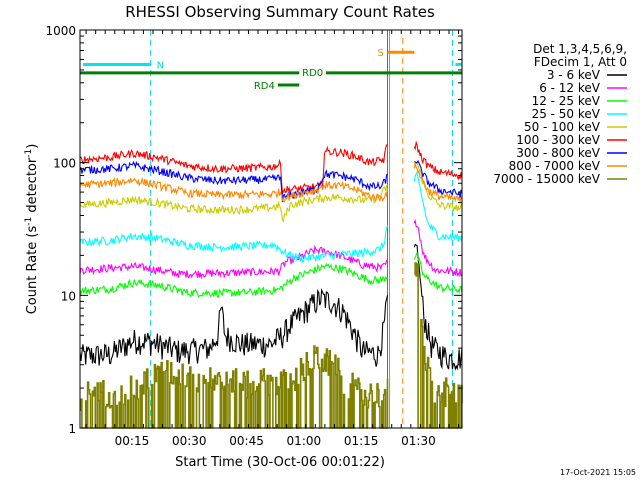  What do you see at coordinates (555, 166) in the screenshot?
I see `legend-label-7: 800 - 7000 keV` at bounding box center [555, 166].